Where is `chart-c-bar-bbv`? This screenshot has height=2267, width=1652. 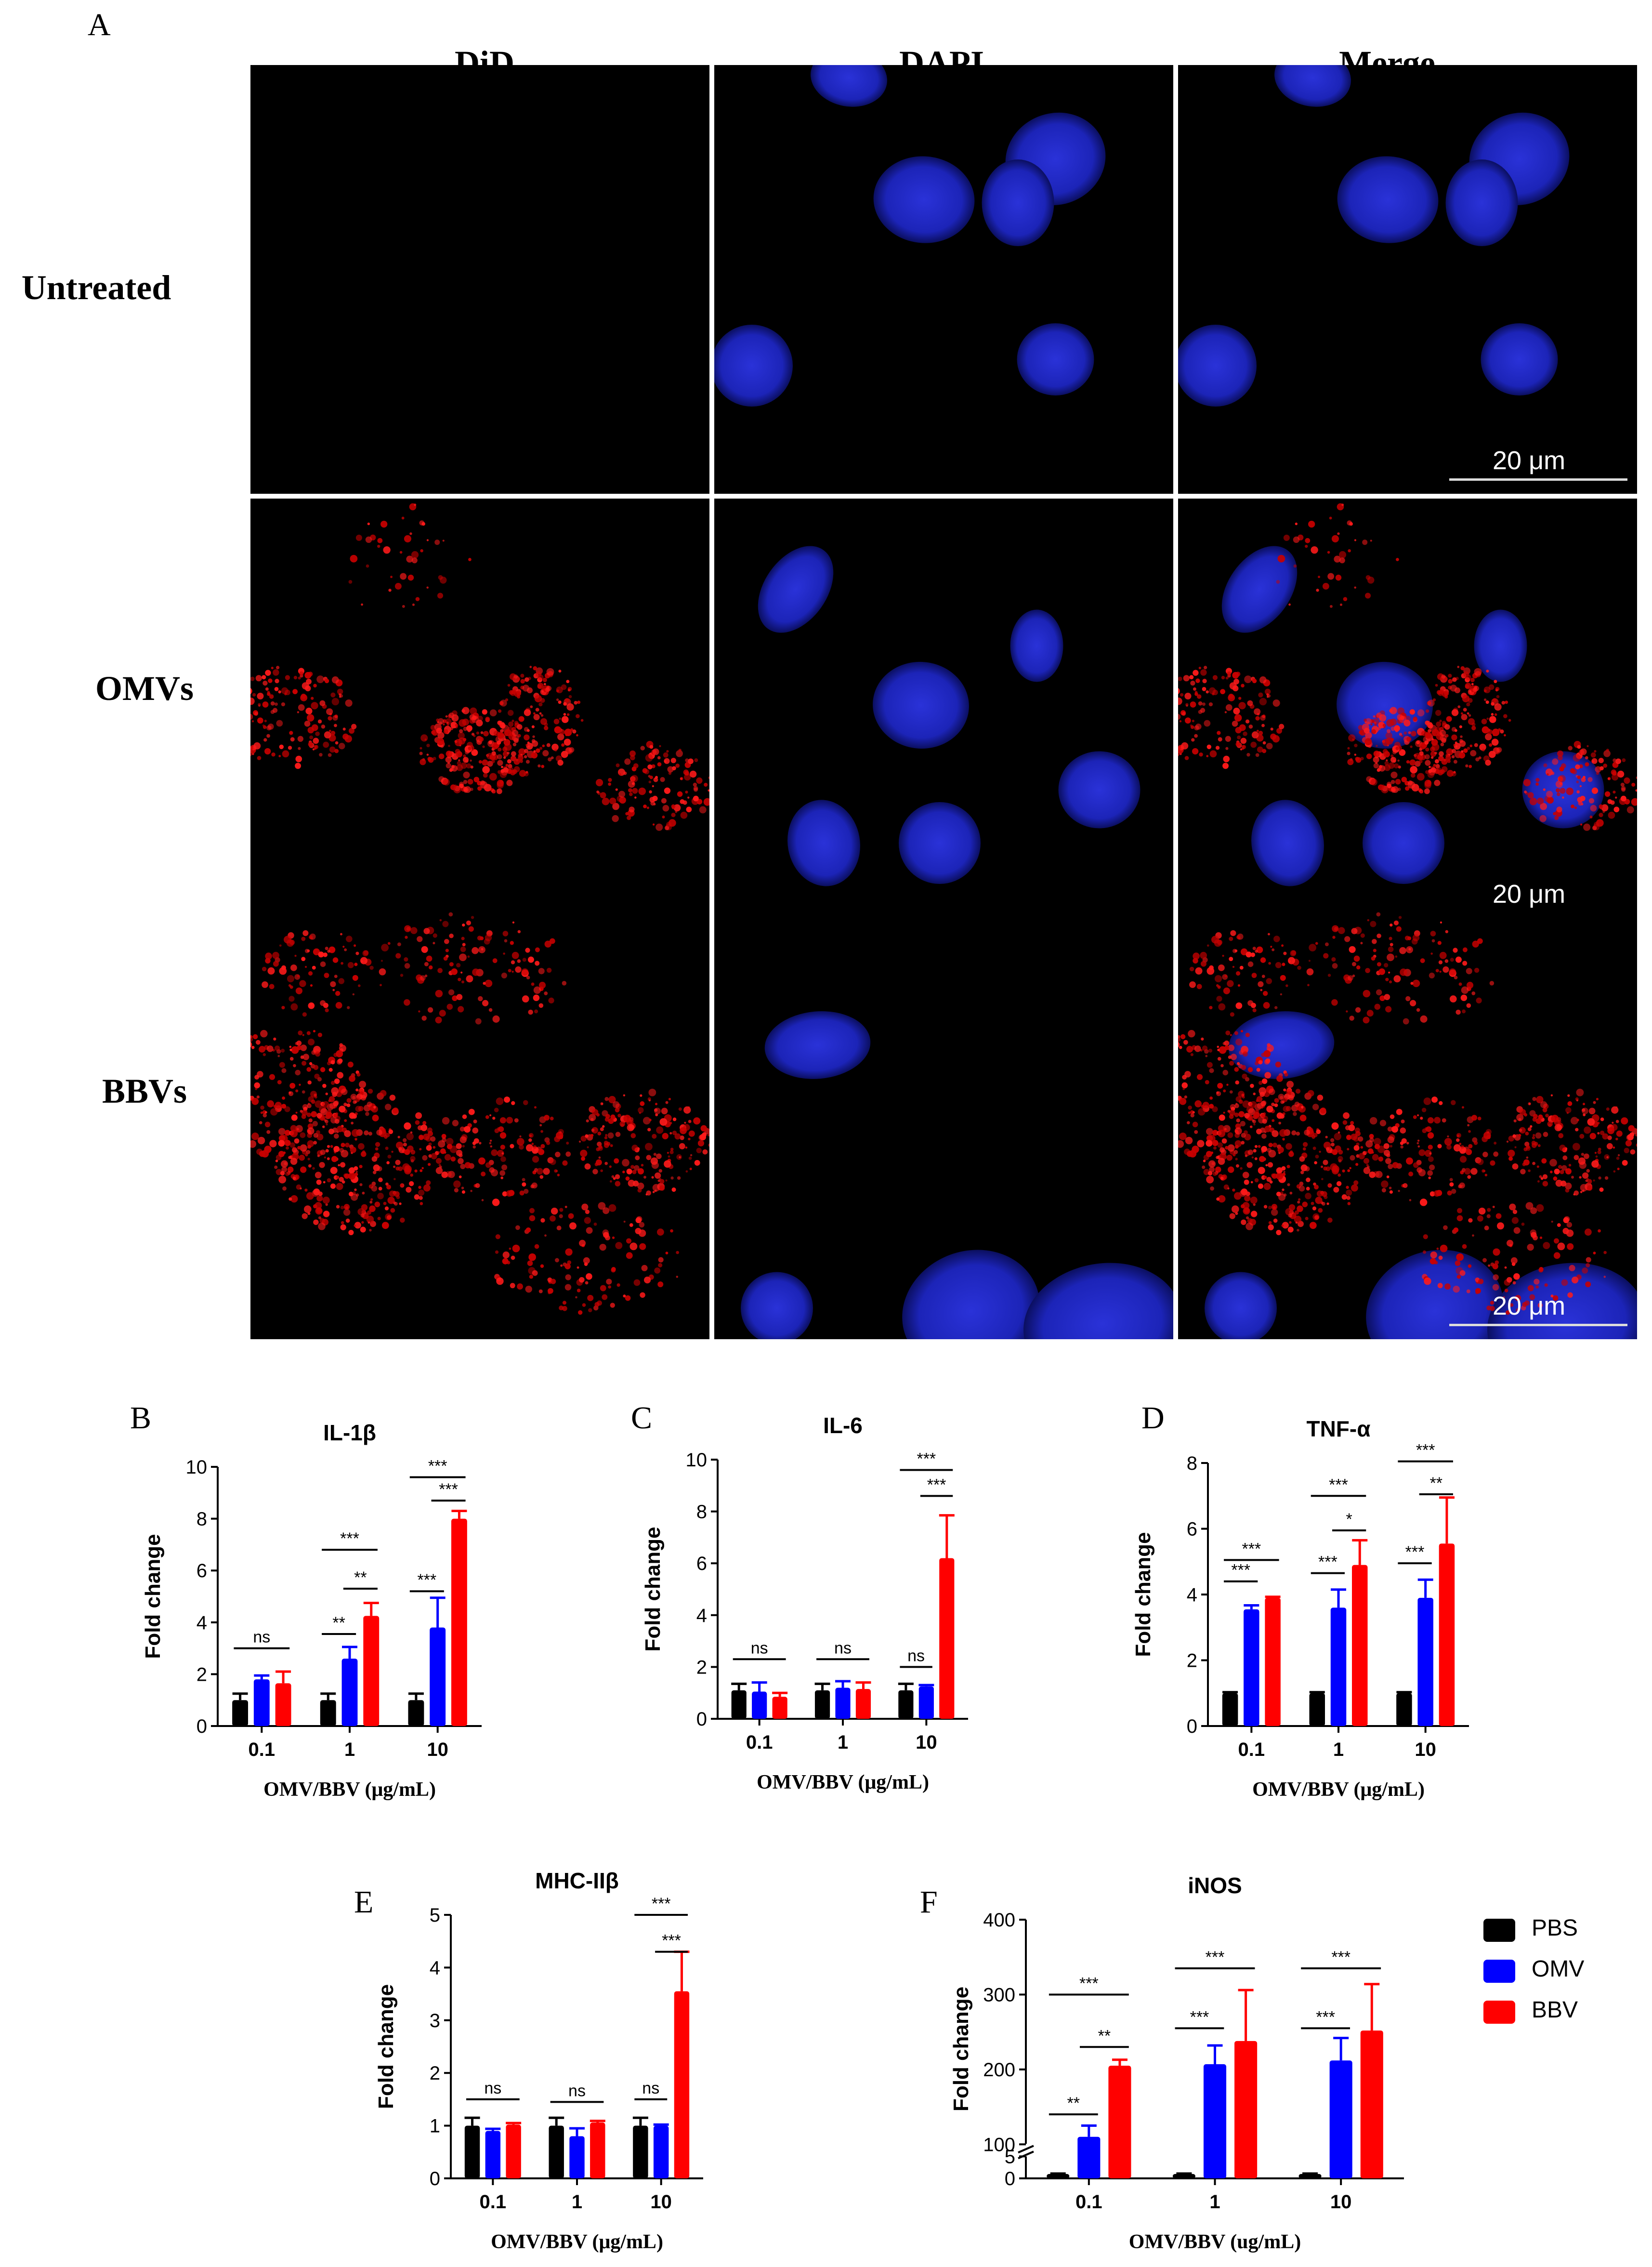
chart-c-bar-bbv is located at coordinates (863, 1704).